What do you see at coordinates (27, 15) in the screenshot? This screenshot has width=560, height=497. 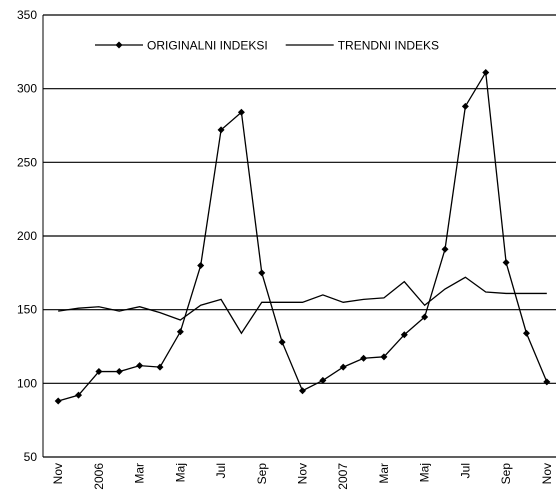 I see `y-tick-label: 350` at bounding box center [27, 15].